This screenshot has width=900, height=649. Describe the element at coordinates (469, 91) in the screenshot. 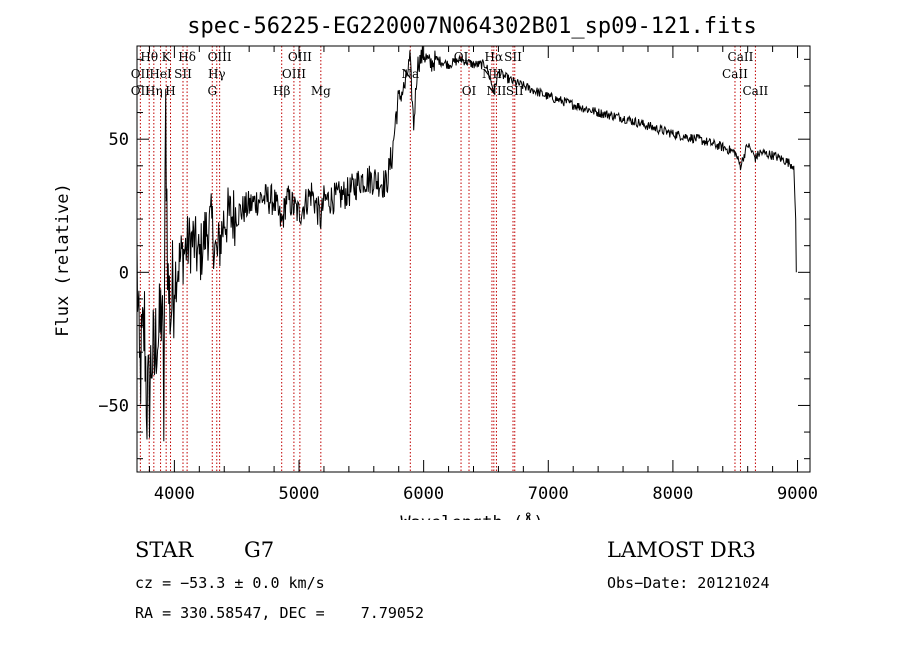

I see `line-label: OI` at that location.